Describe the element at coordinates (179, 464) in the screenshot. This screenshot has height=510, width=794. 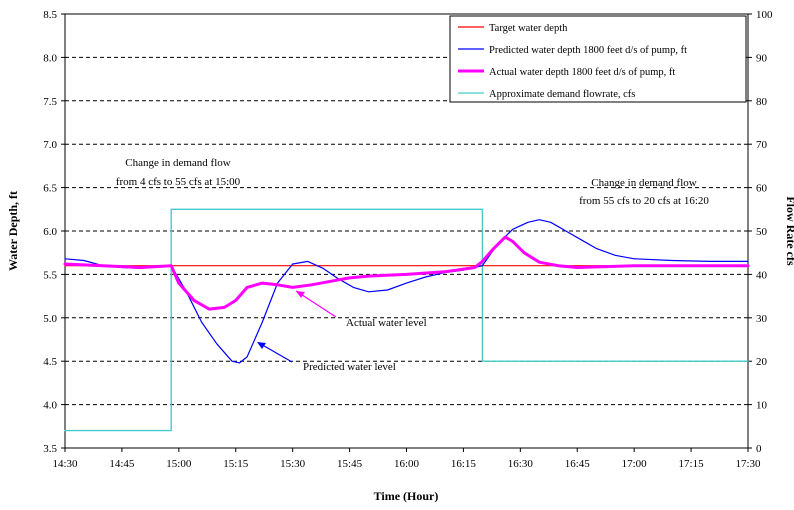
I see `x-tick-label-2: 15:00` at that location.